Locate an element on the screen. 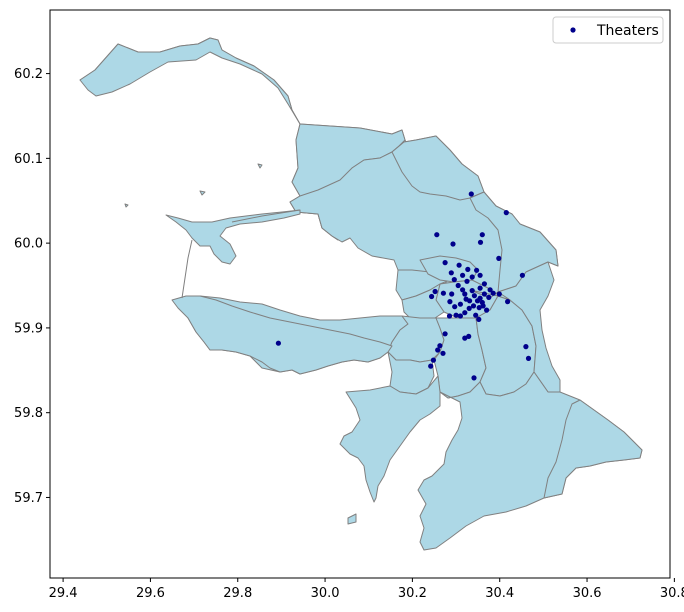  district-kronstadt is located at coordinates (233, 237).